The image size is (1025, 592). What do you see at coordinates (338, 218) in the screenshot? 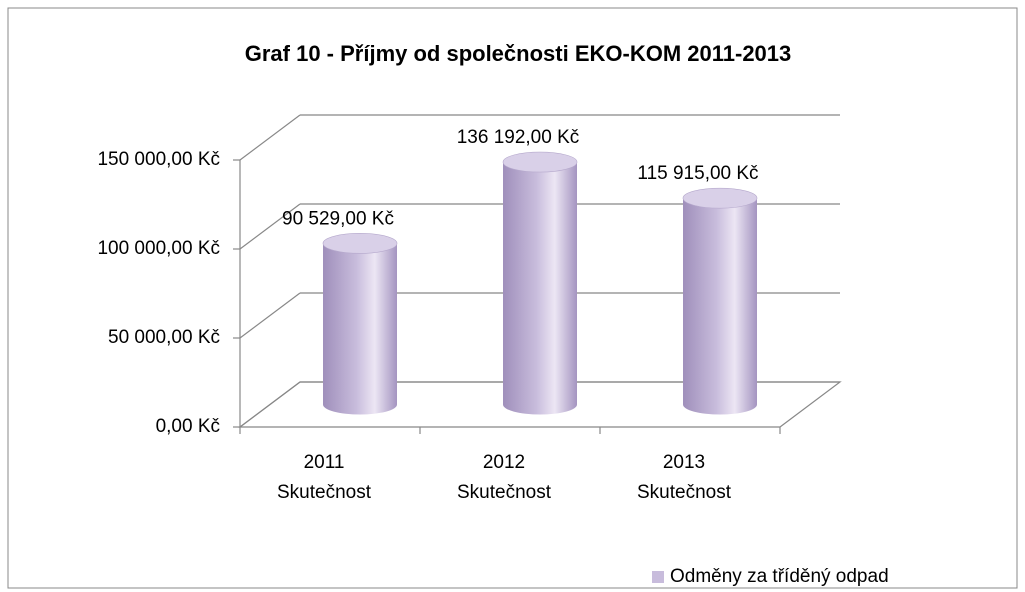
I see `data-label: 90 529,00 Kč` at bounding box center [338, 218].